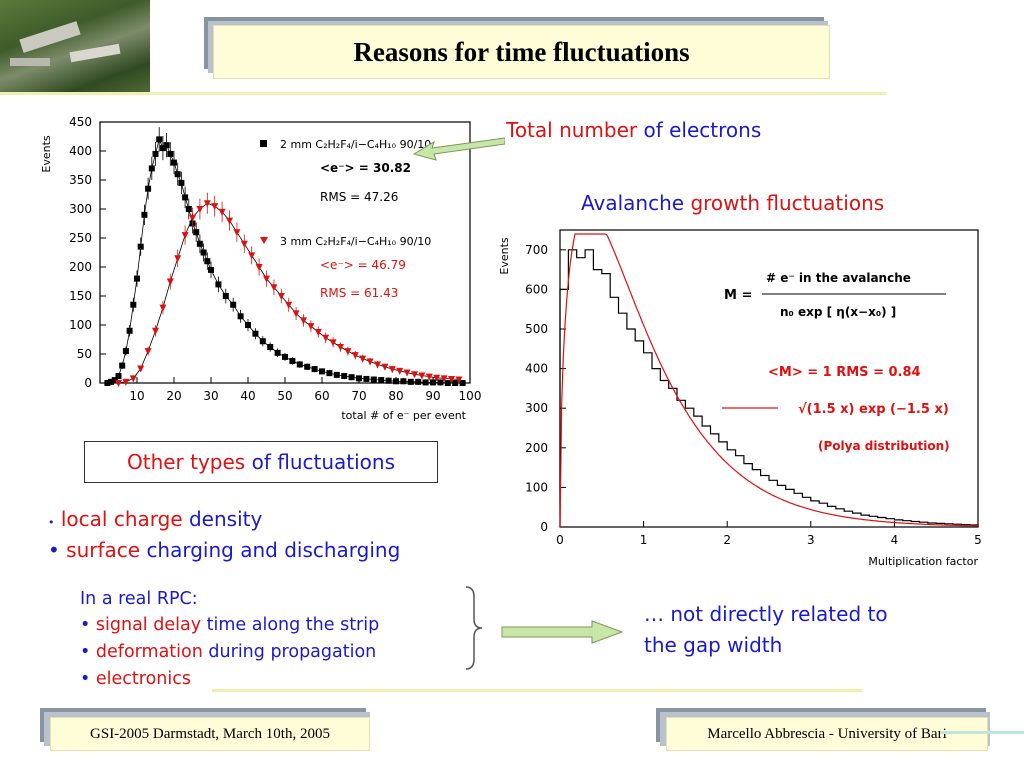  I want to click on fit-legend-name: (Polya distribution), so click(884, 446).